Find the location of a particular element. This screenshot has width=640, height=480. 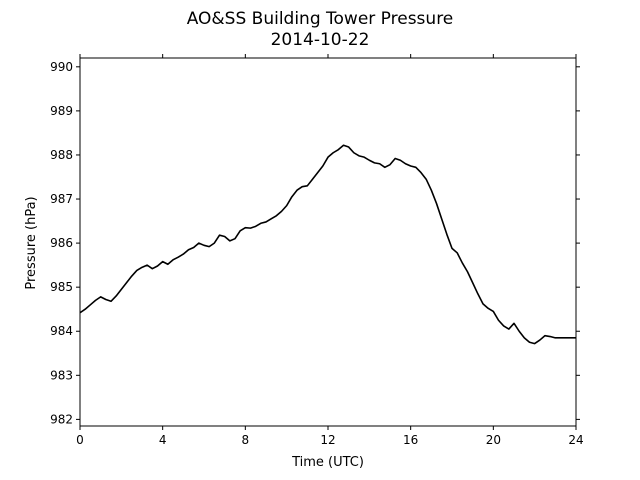

x-tick-label: 4 is located at coordinates (163, 440).